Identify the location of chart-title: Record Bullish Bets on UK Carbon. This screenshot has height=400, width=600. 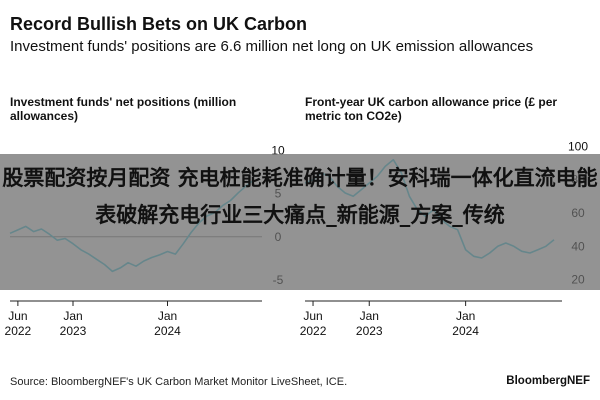
(159, 24).